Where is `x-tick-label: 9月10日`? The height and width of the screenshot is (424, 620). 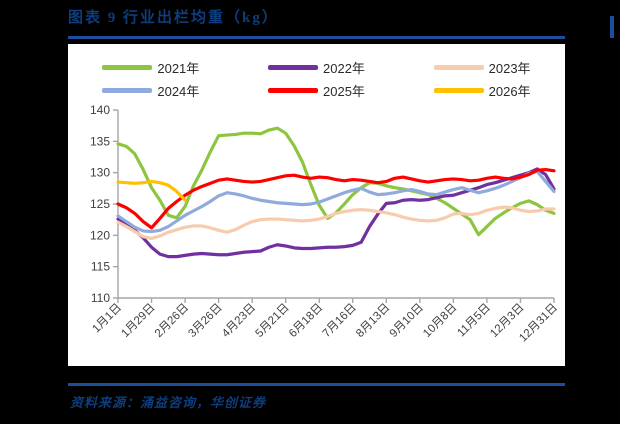 x-tick-label: 9月10日 is located at coordinates (407, 321).